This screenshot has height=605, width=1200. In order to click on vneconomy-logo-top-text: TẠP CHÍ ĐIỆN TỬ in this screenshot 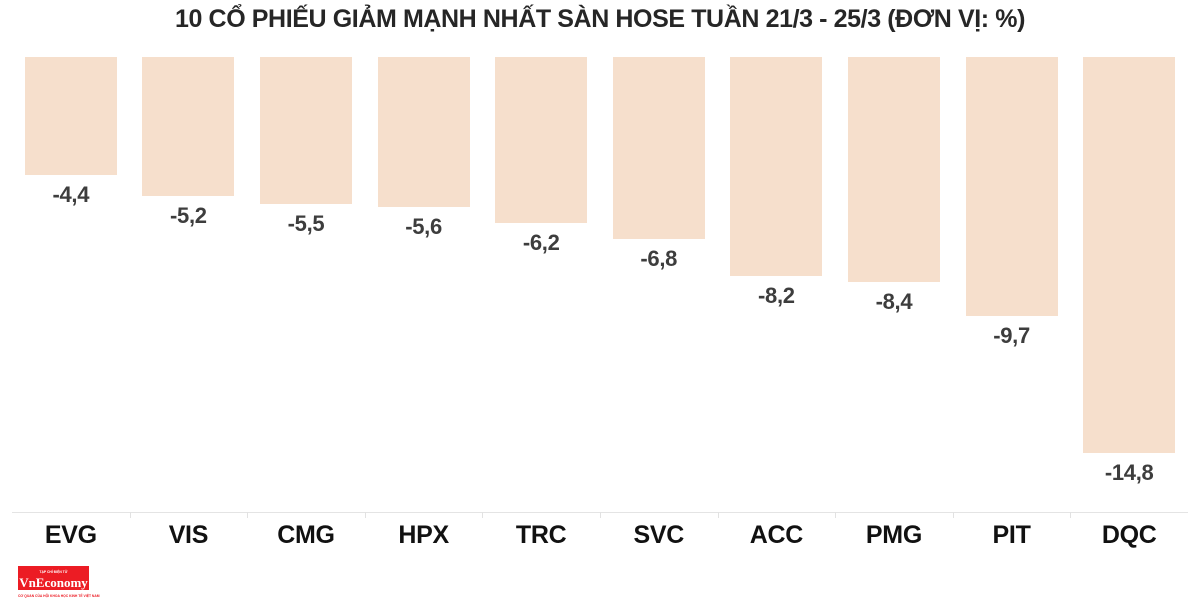, I will do `click(53, 571)`.